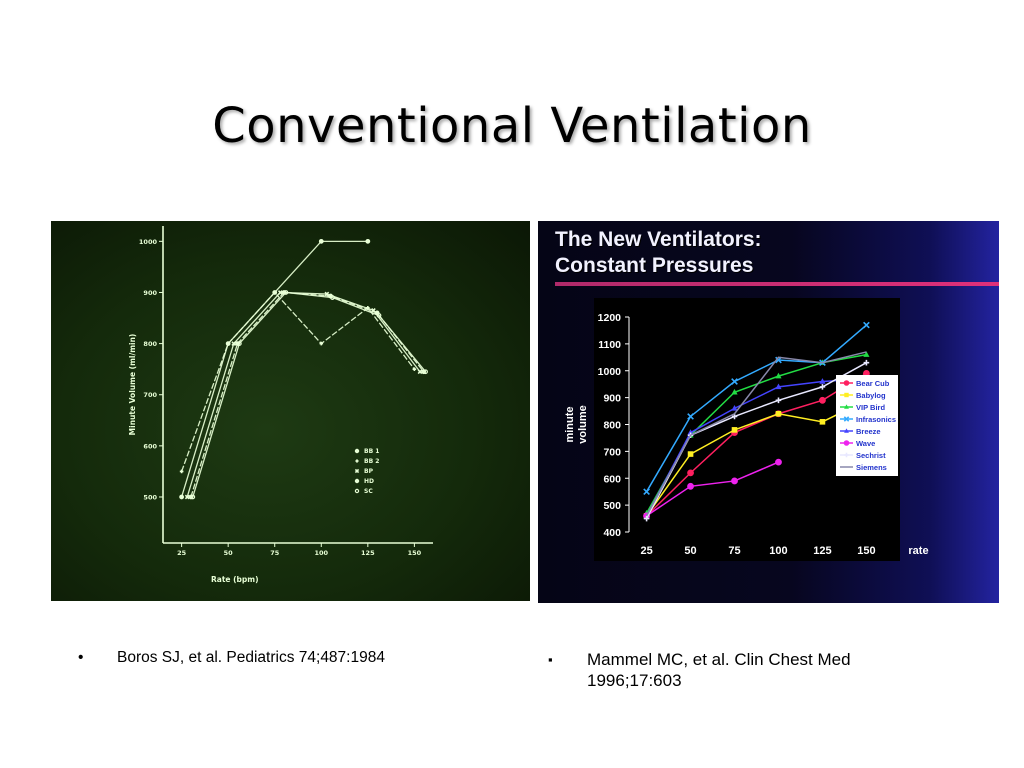  What do you see at coordinates (610, 318) in the screenshot?
I see `y-tick-label: 1200` at bounding box center [610, 318].